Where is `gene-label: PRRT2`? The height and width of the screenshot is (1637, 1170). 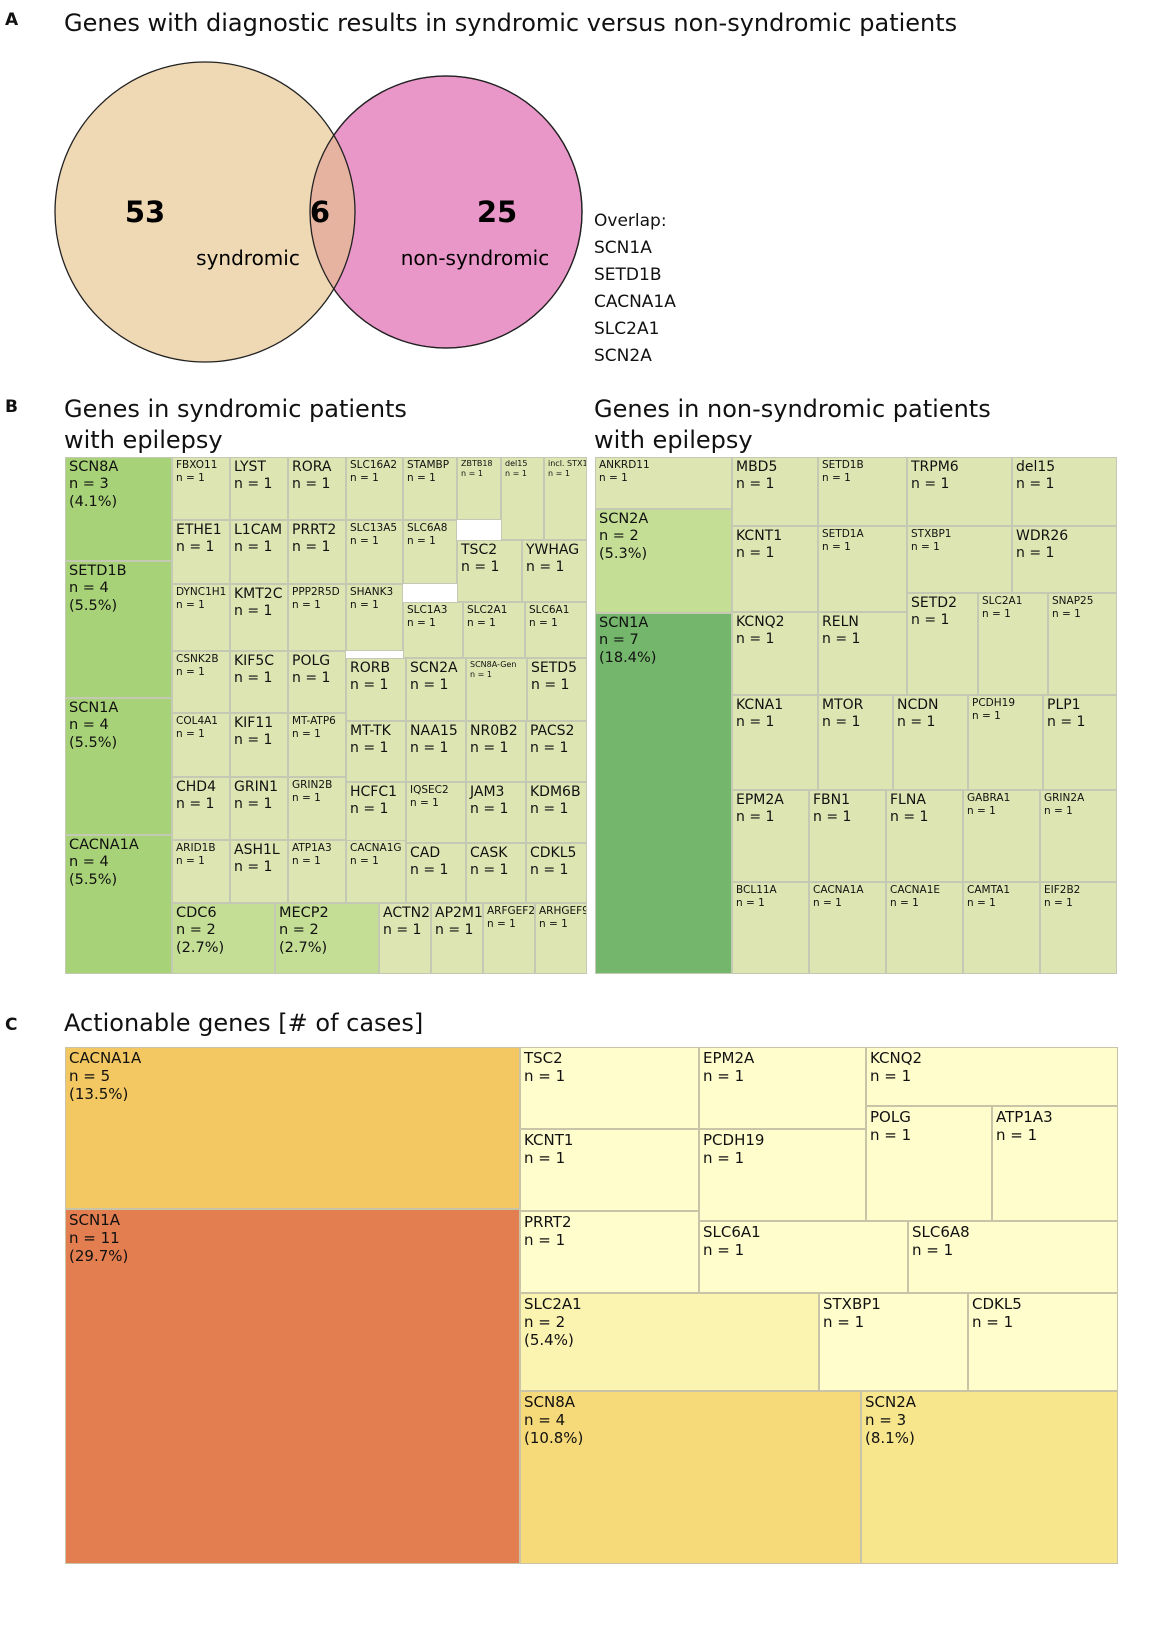
gene-label: PRRT2 is located at coordinates (548, 1222).